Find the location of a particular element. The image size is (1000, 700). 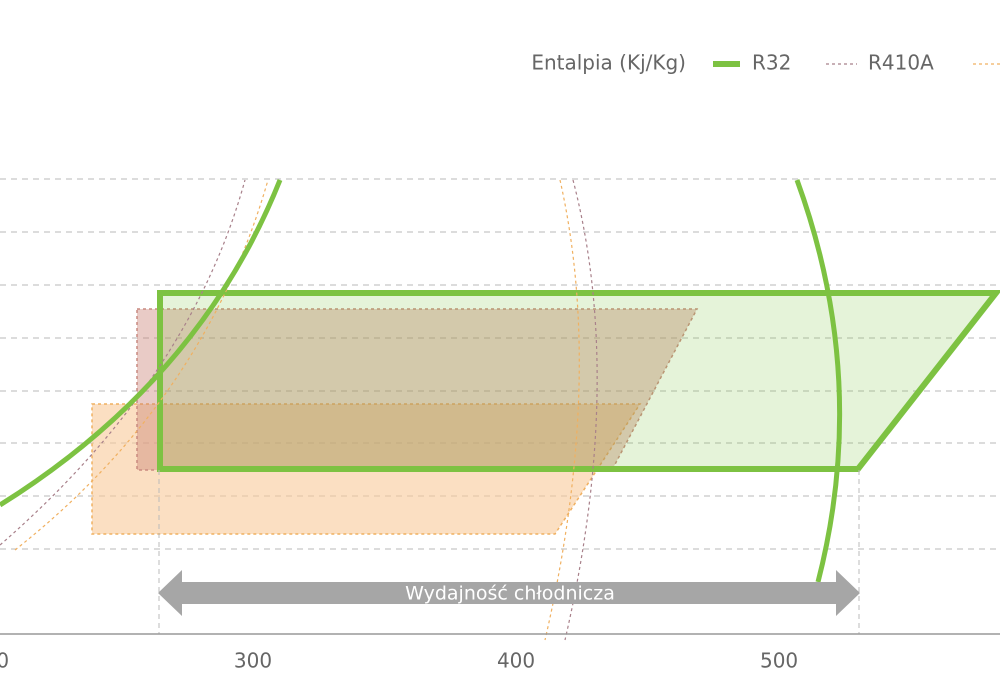

orange-curve is located at coordinates (562, 410).